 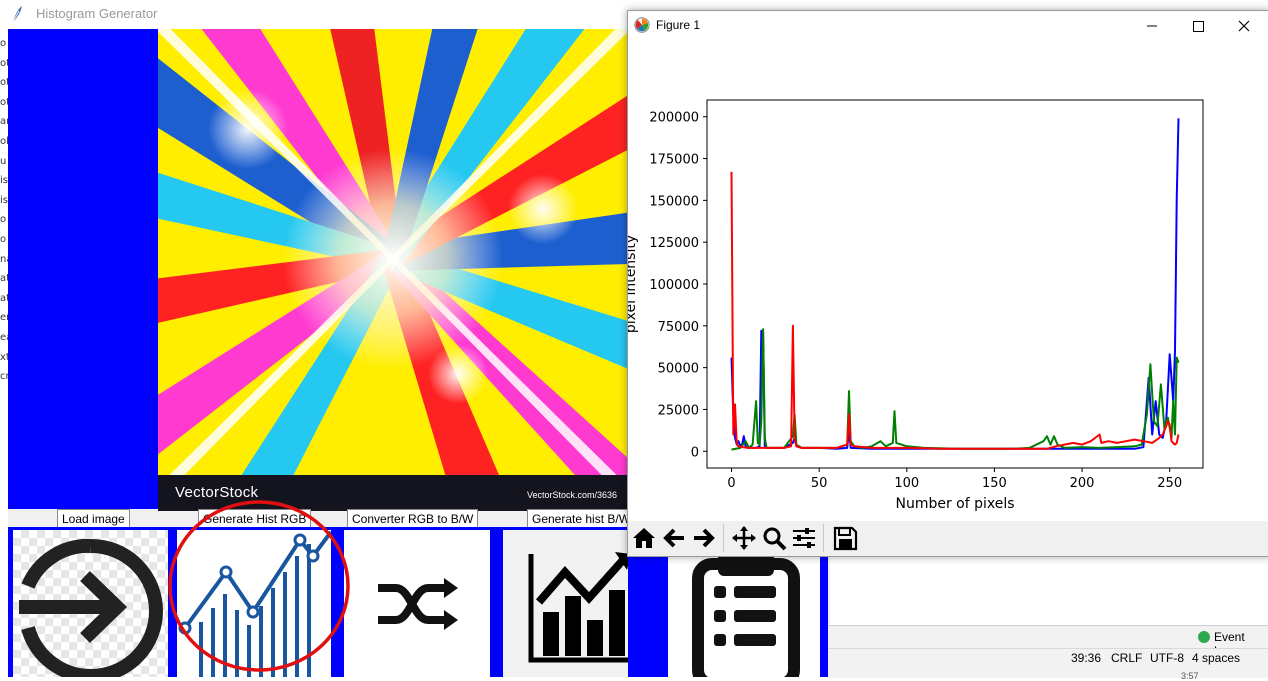 I want to click on y-axis-label: pixel intensity, so click(x=633, y=284).